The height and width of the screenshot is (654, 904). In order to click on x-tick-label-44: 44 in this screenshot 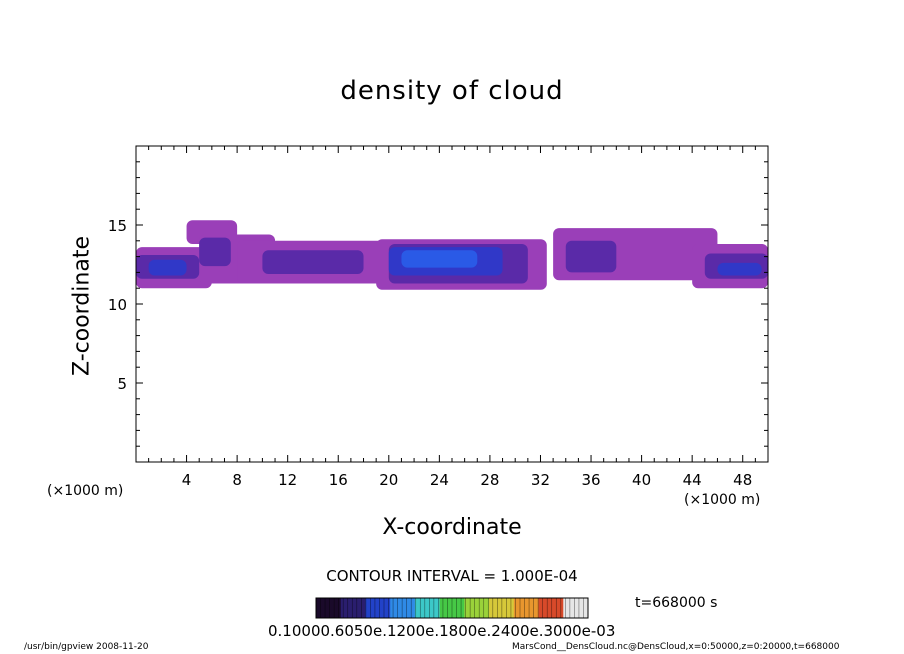, I will do `click(692, 480)`.